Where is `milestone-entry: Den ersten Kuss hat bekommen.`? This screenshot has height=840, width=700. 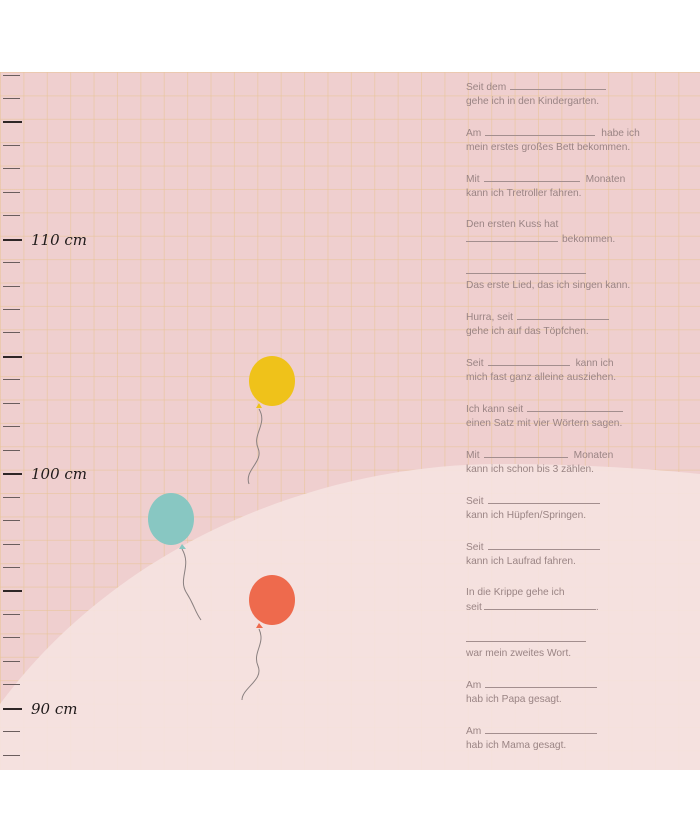 milestone-entry: Den ersten Kuss hat bekommen. is located at coordinates (578, 232).